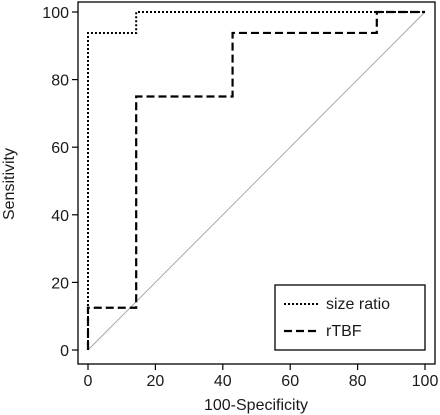 The image size is (440, 415). I want to click on x-tick-label: 100, so click(425, 381).